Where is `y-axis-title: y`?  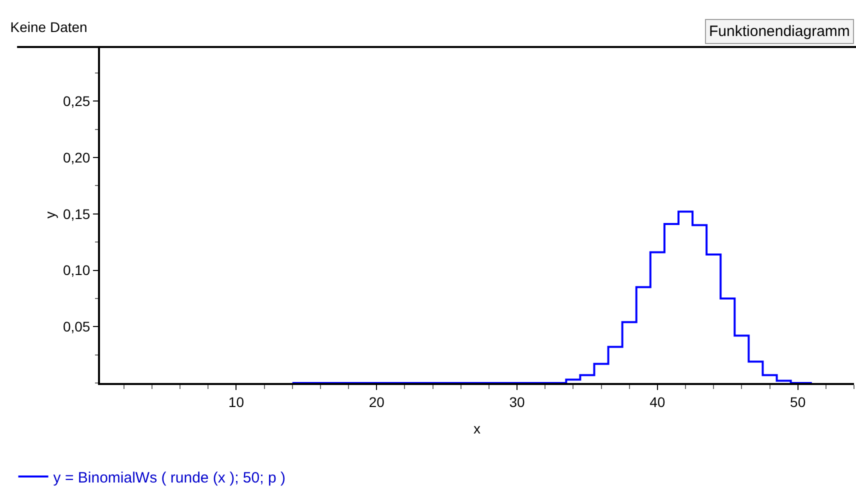
y-axis-title: y is located at coordinates (50, 215).